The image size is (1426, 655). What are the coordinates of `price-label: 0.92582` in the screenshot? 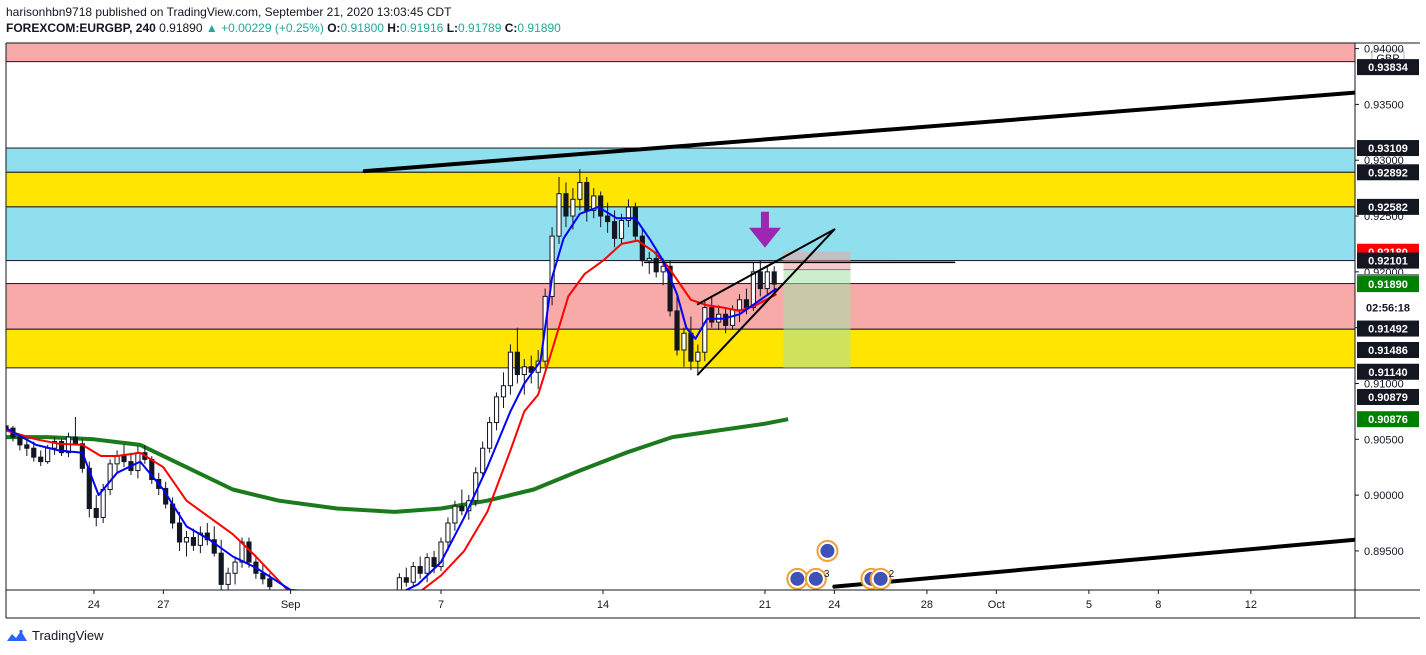 It's located at (1388, 206).